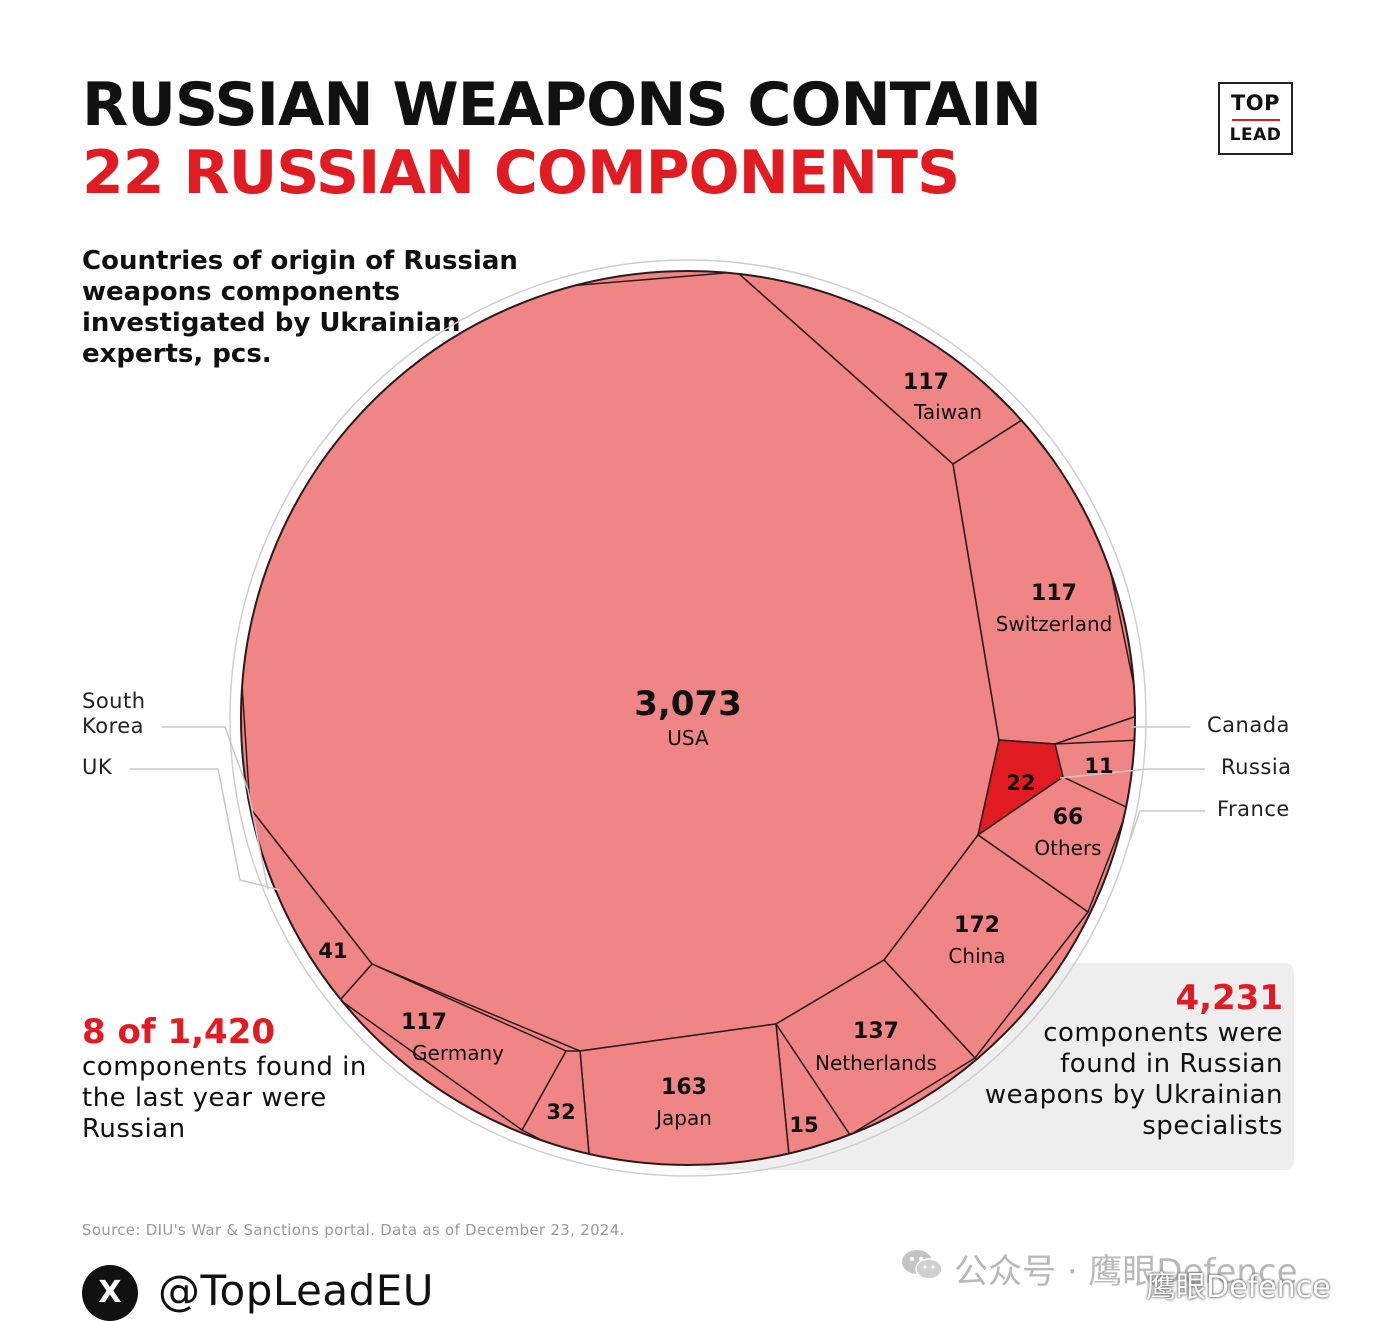 This screenshot has width=1374, height=1321. What do you see at coordinates (977, 925) in the screenshot?
I see `value-china: 172` at bounding box center [977, 925].